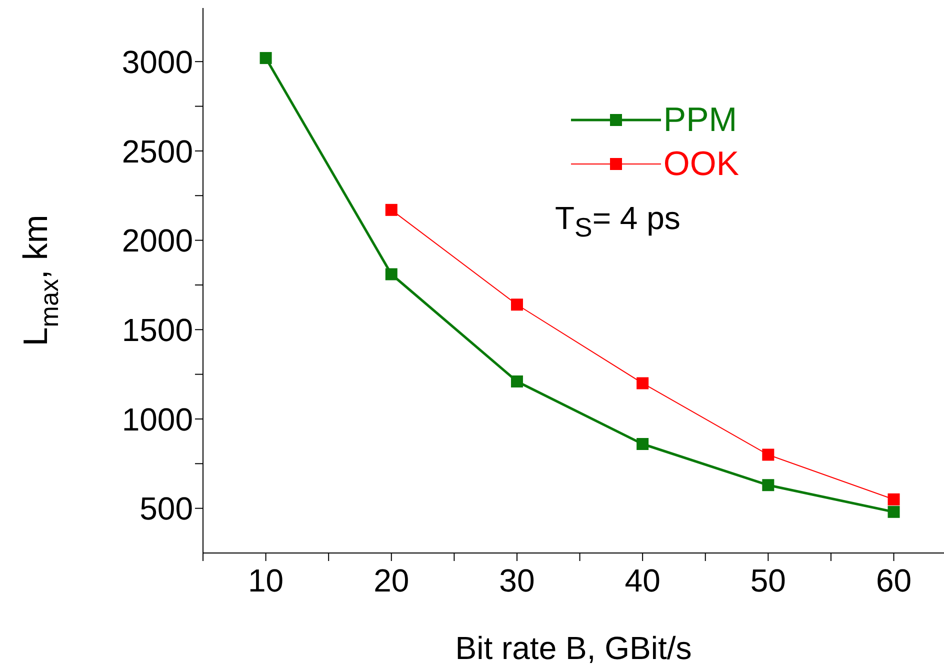 The width and height of the screenshot is (944, 668). I want to click on y-tick-label: 500, so click(166, 508).